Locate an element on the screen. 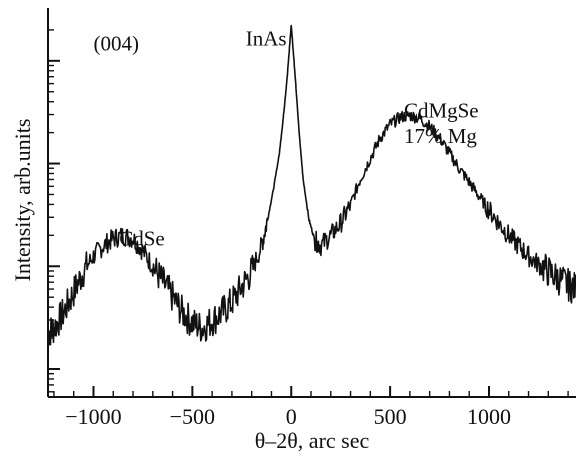 This screenshot has height=462, width=576. annotation-label: CdSe is located at coordinates (142, 239).